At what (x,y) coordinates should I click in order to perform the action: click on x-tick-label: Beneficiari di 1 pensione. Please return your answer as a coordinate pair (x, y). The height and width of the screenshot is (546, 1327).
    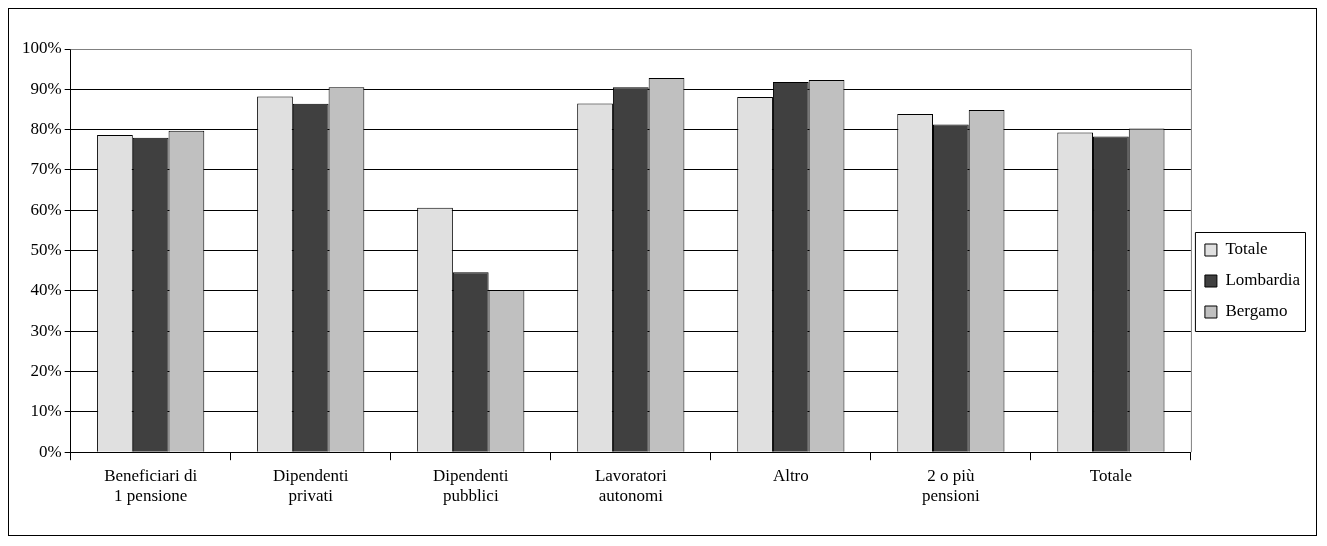
    Looking at the image, I should click on (151, 485).